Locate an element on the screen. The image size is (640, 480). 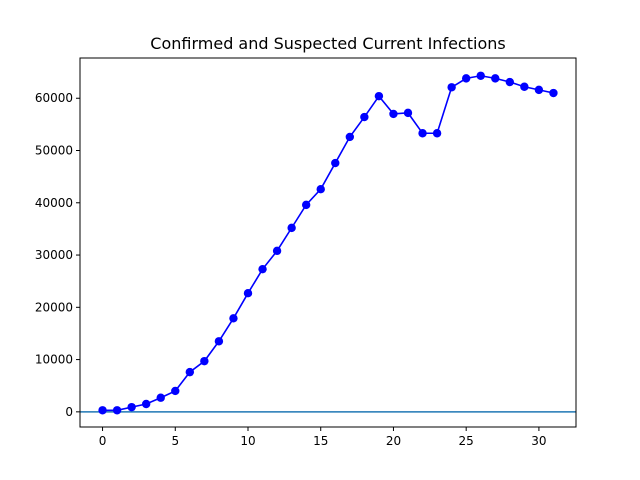
x-tick-label: 0 is located at coordinates (103, 441).